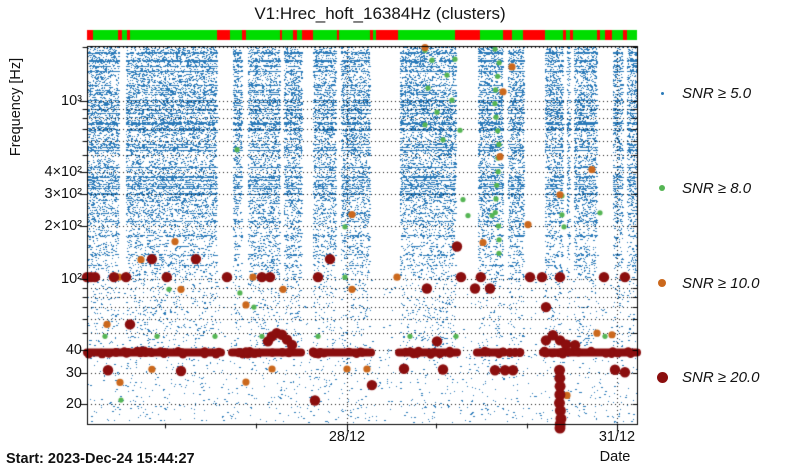  I want to click on legend-item: SNR ≥ 8.0, so click(699, 188).